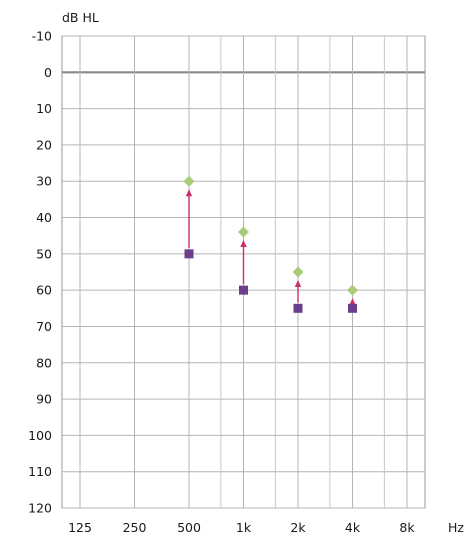 The width and height of the screenshot is (469, 538). I want to click on x-axis-title: Hz, so click(456, 527).